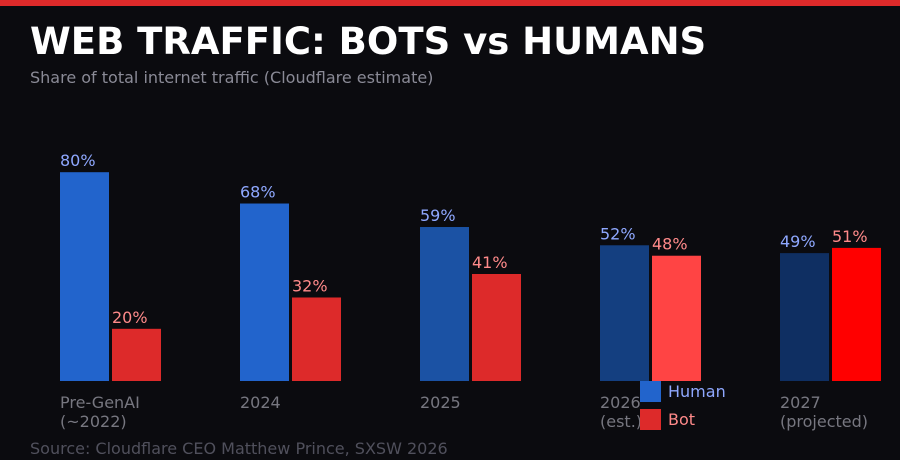 The image size is (900, 460). I want to click on data-label-human: 68%, so click(258, 192).